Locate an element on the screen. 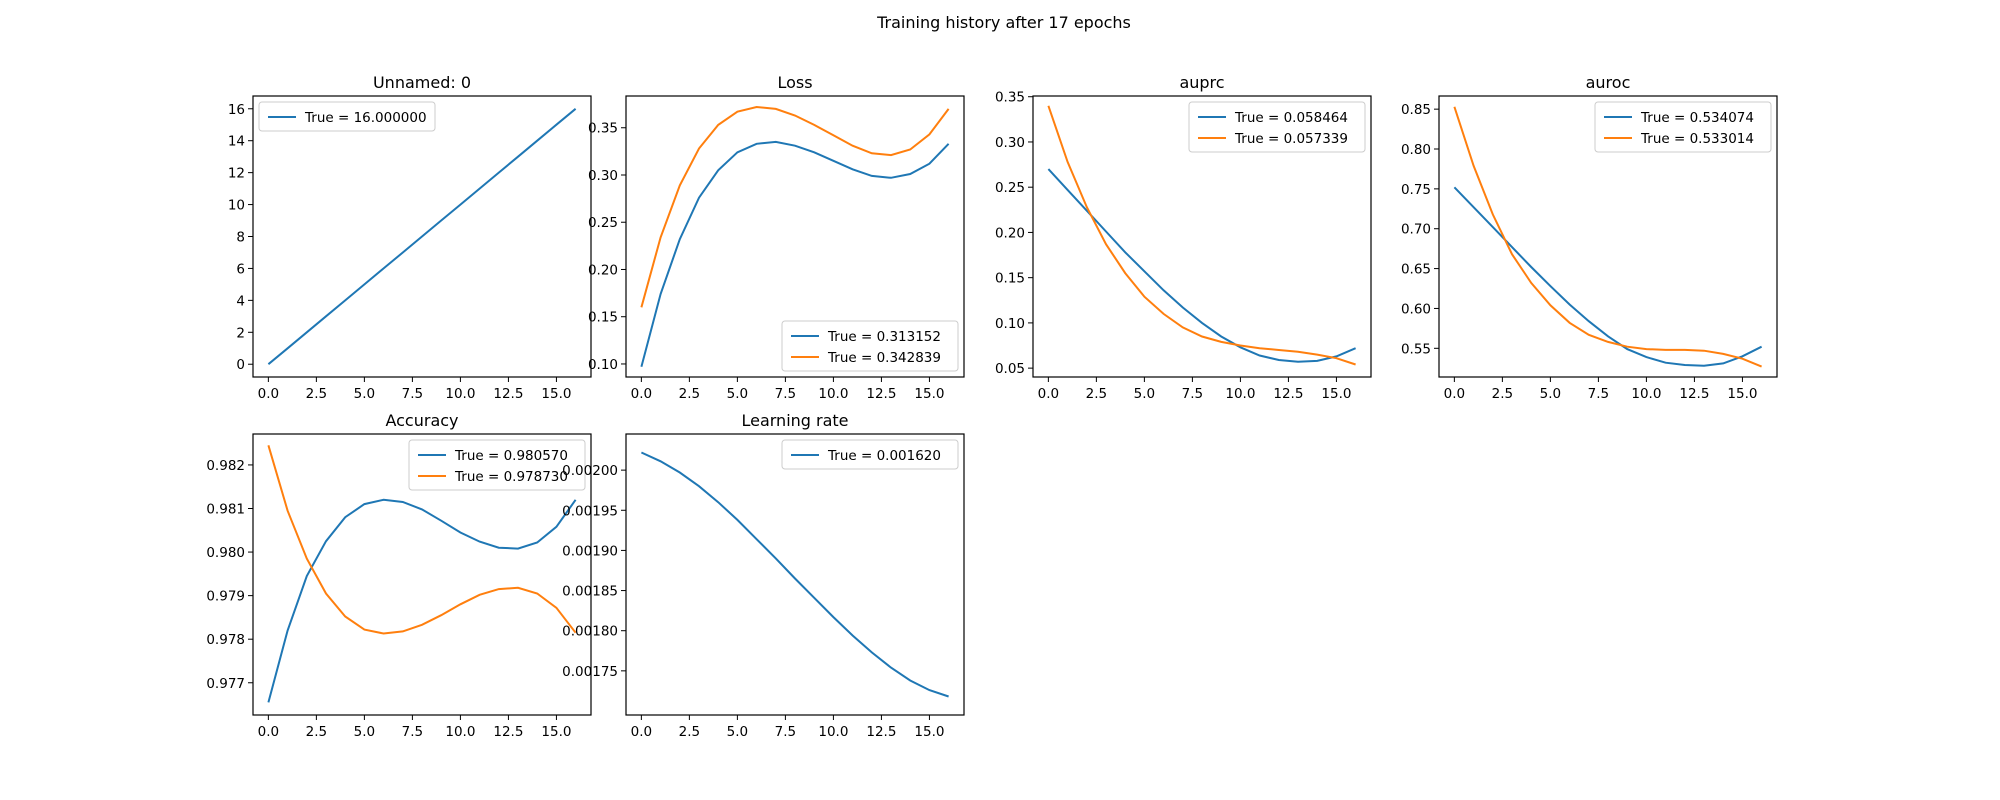 The height and width of the screenshot is (800, 2000). y-tick-label: 0.10 is located at coordinates (1010, 324).